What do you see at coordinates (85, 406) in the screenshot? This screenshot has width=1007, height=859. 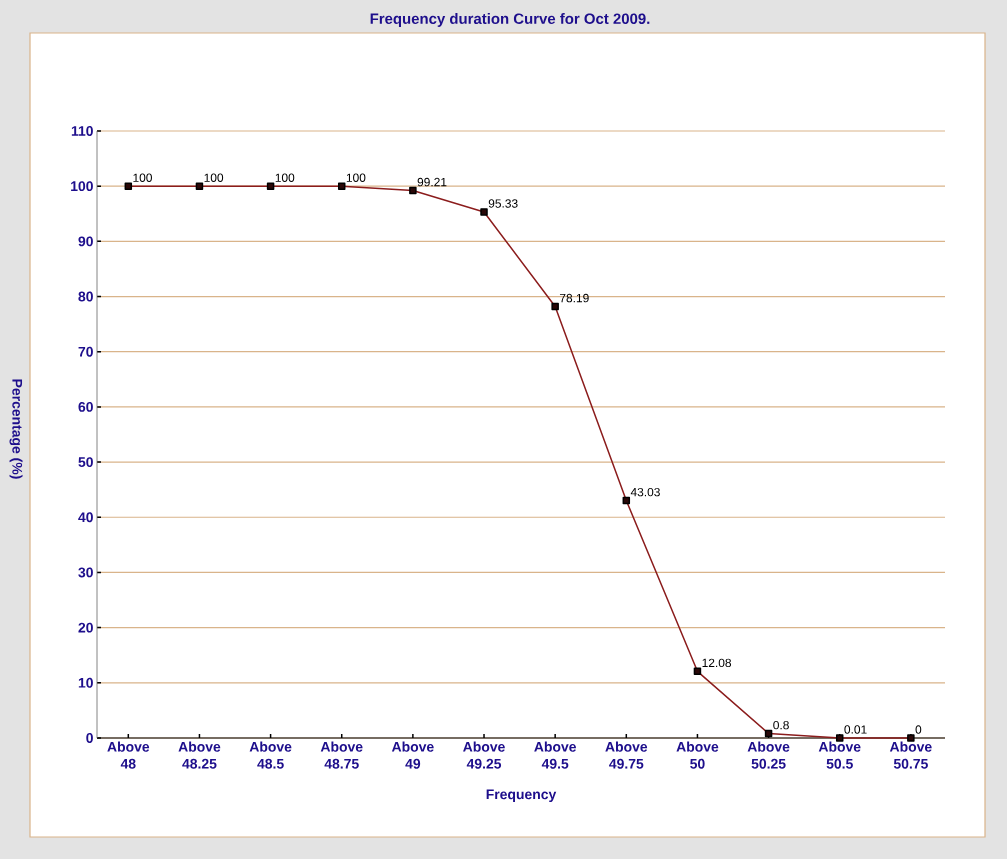 I see `y-tick-label: 60` at bounding box center [85, 406].